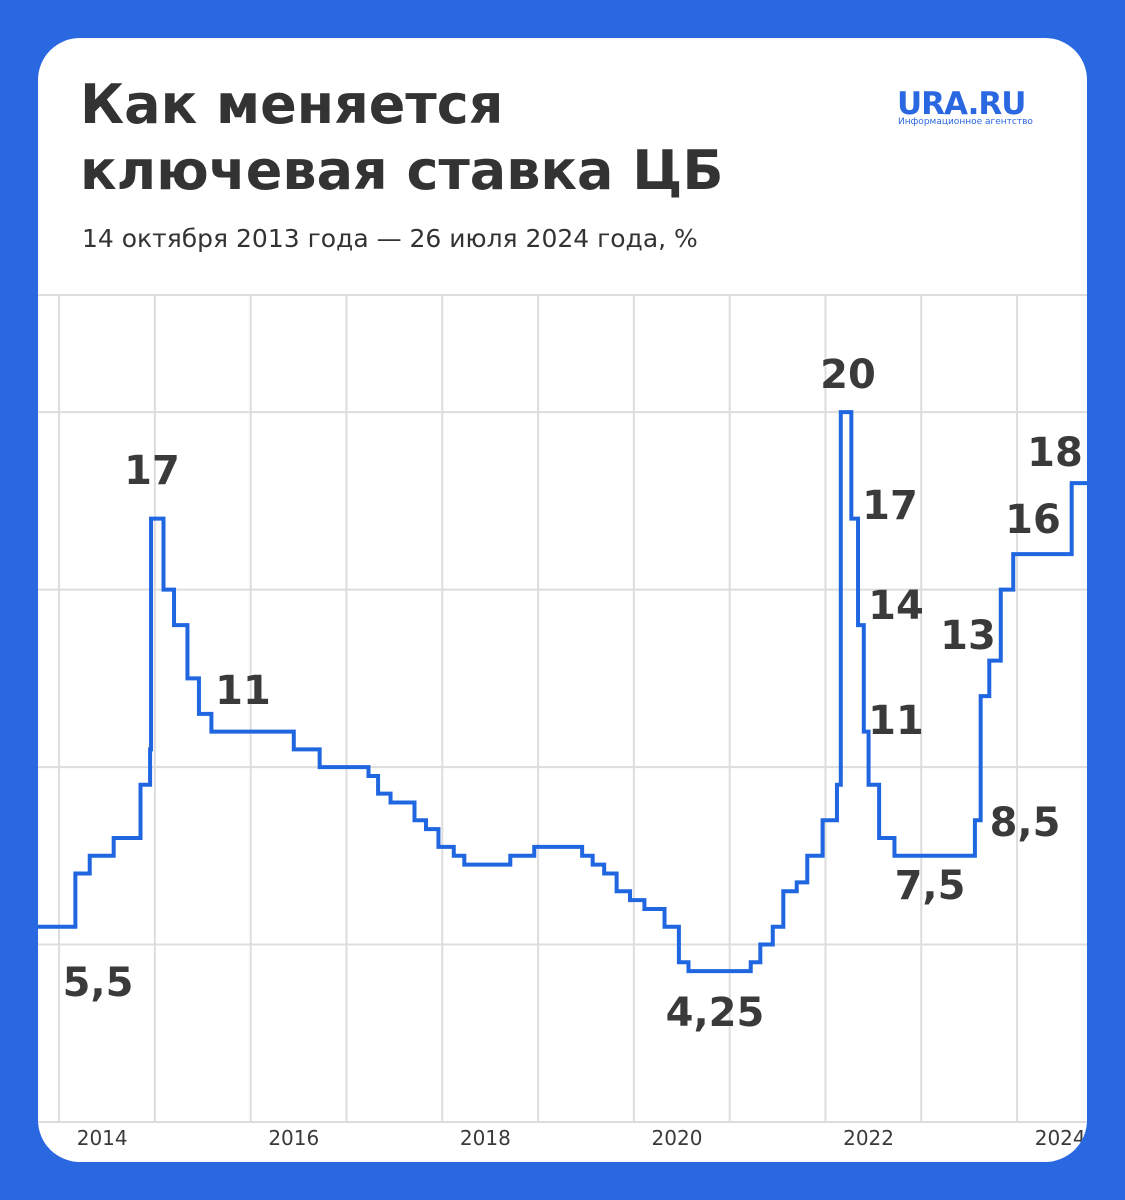 The width and height of the screenshot is (1125, 1200). I want to click on x-tick-label: 2018, so click(485, 1138).